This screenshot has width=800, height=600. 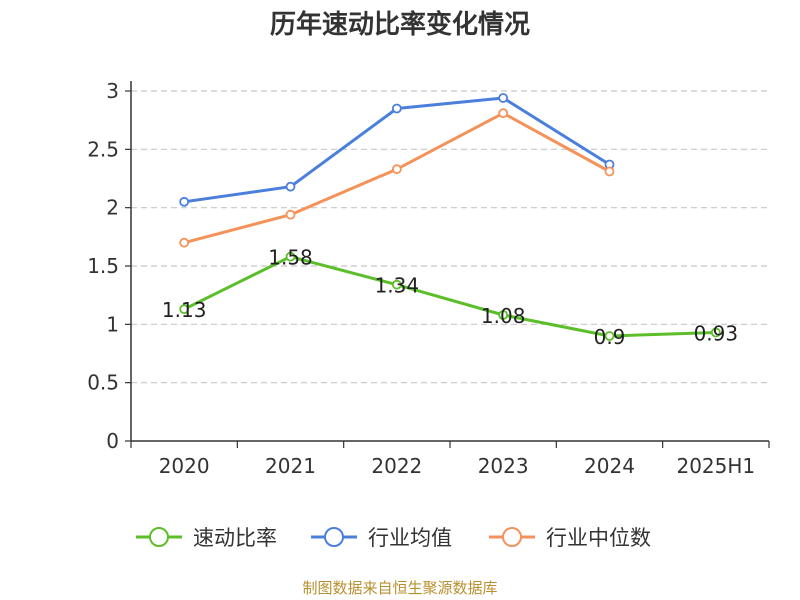 What do you see at coordinates (112, 91) in the screenshot?
I see `y-tick-label: 3` at bounding box center [112, 91].